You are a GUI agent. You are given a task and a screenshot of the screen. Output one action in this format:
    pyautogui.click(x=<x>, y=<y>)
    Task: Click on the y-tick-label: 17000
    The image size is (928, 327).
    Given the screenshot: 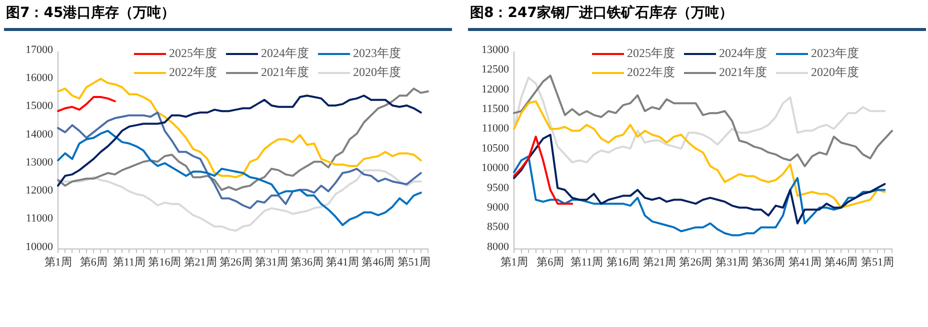 What is the action you would take?
    pyautogui.click(x=40, y=50)
    